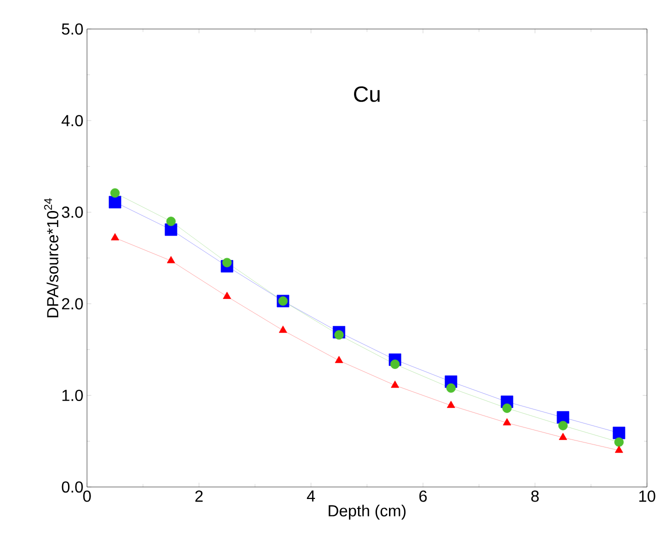 The image size is (665, 552). What do you see at coordinates (647, 496) in the screenshot?
I see `x-tick-label: 10` at bounding box center [647, 496].